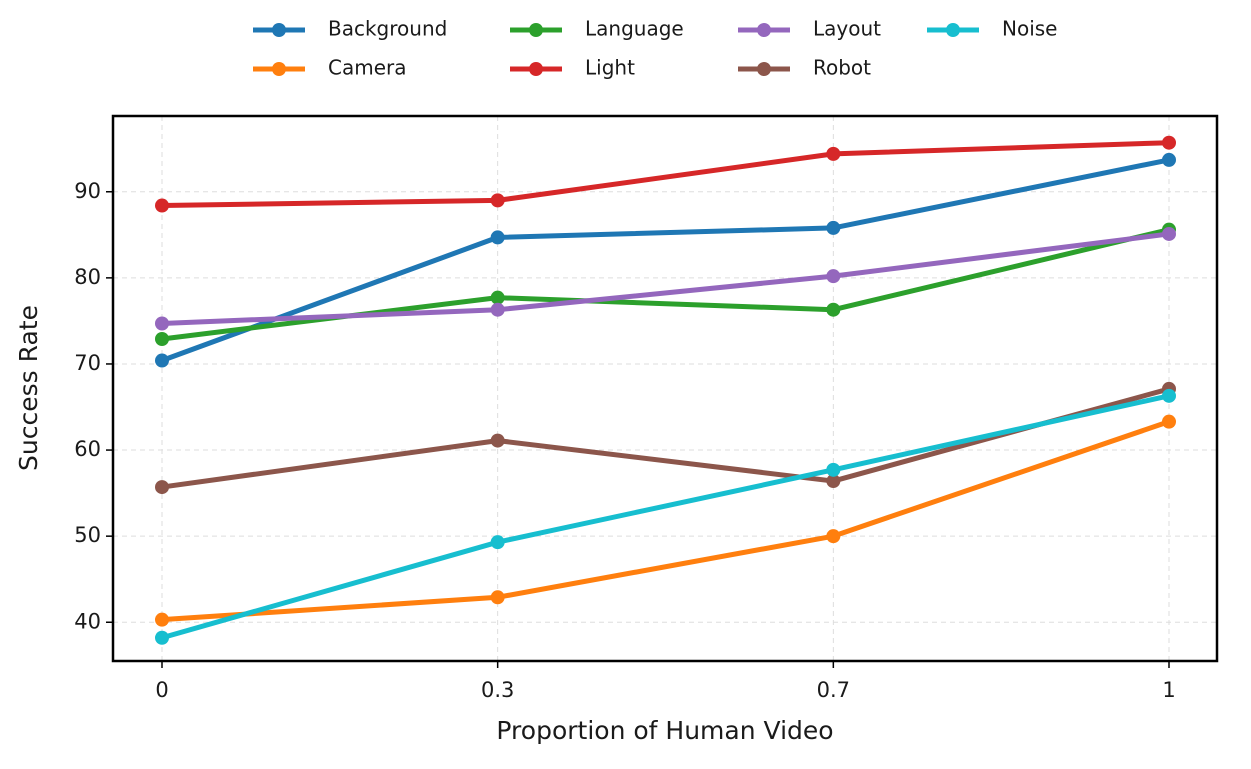 This screenshot has height=769, width=1251. What do you see at coordinates (367, 68) in the screenshot?
I see `legend-text: Camera` at bounding box center [367, 68].